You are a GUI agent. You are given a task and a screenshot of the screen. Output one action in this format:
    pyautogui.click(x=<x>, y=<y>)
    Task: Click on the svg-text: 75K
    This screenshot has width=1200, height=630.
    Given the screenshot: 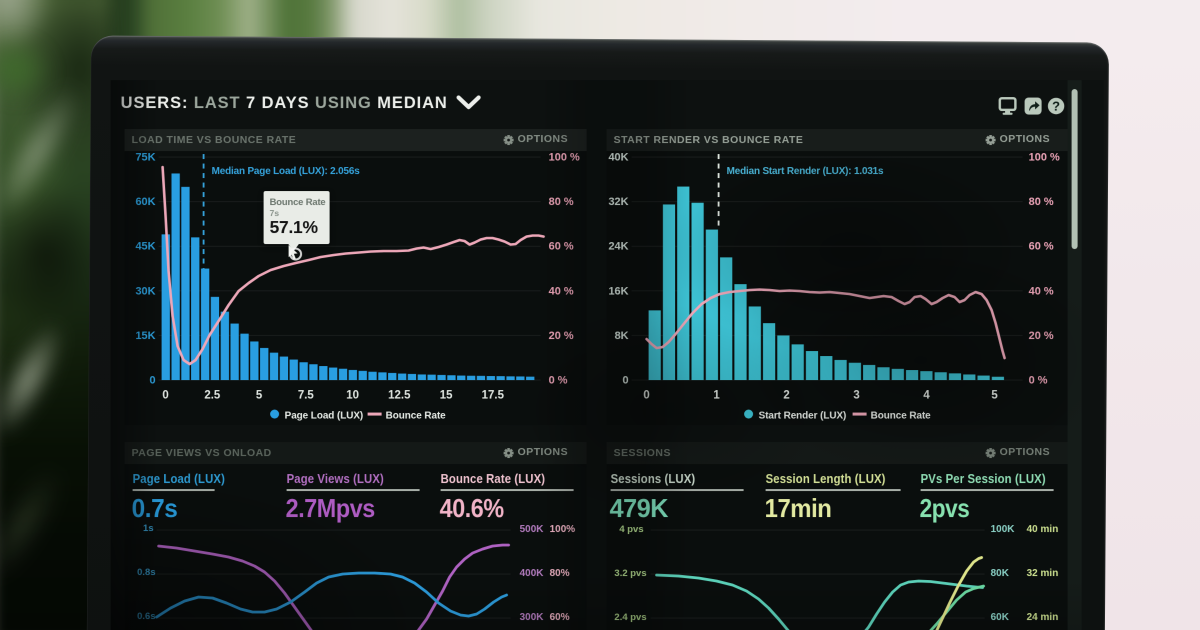 What is the action you would take?
    pyautogui.click(x=145, y=157)
    